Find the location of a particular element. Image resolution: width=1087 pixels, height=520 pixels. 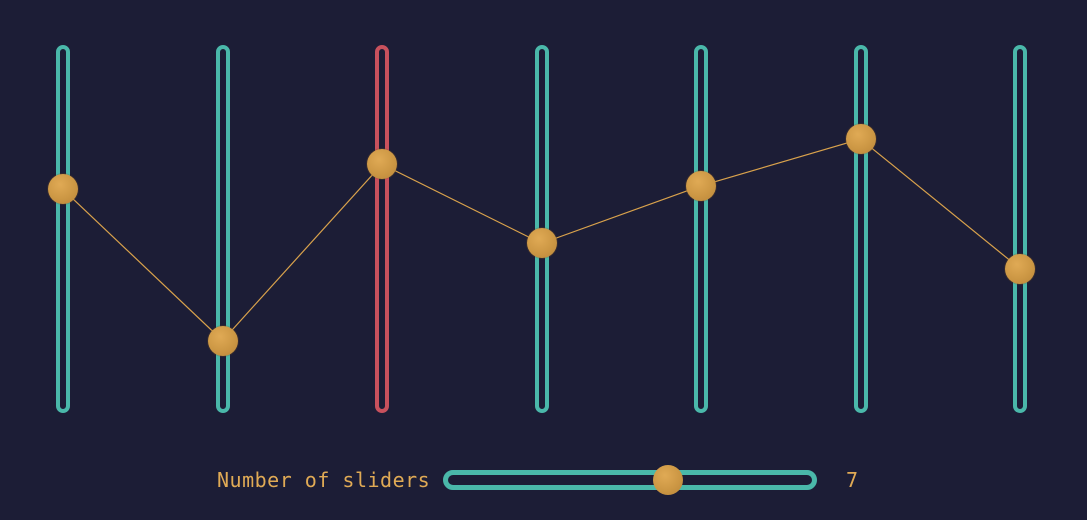

number-of-sliders-label: Number of sliders is located at coordinates (324, 480).